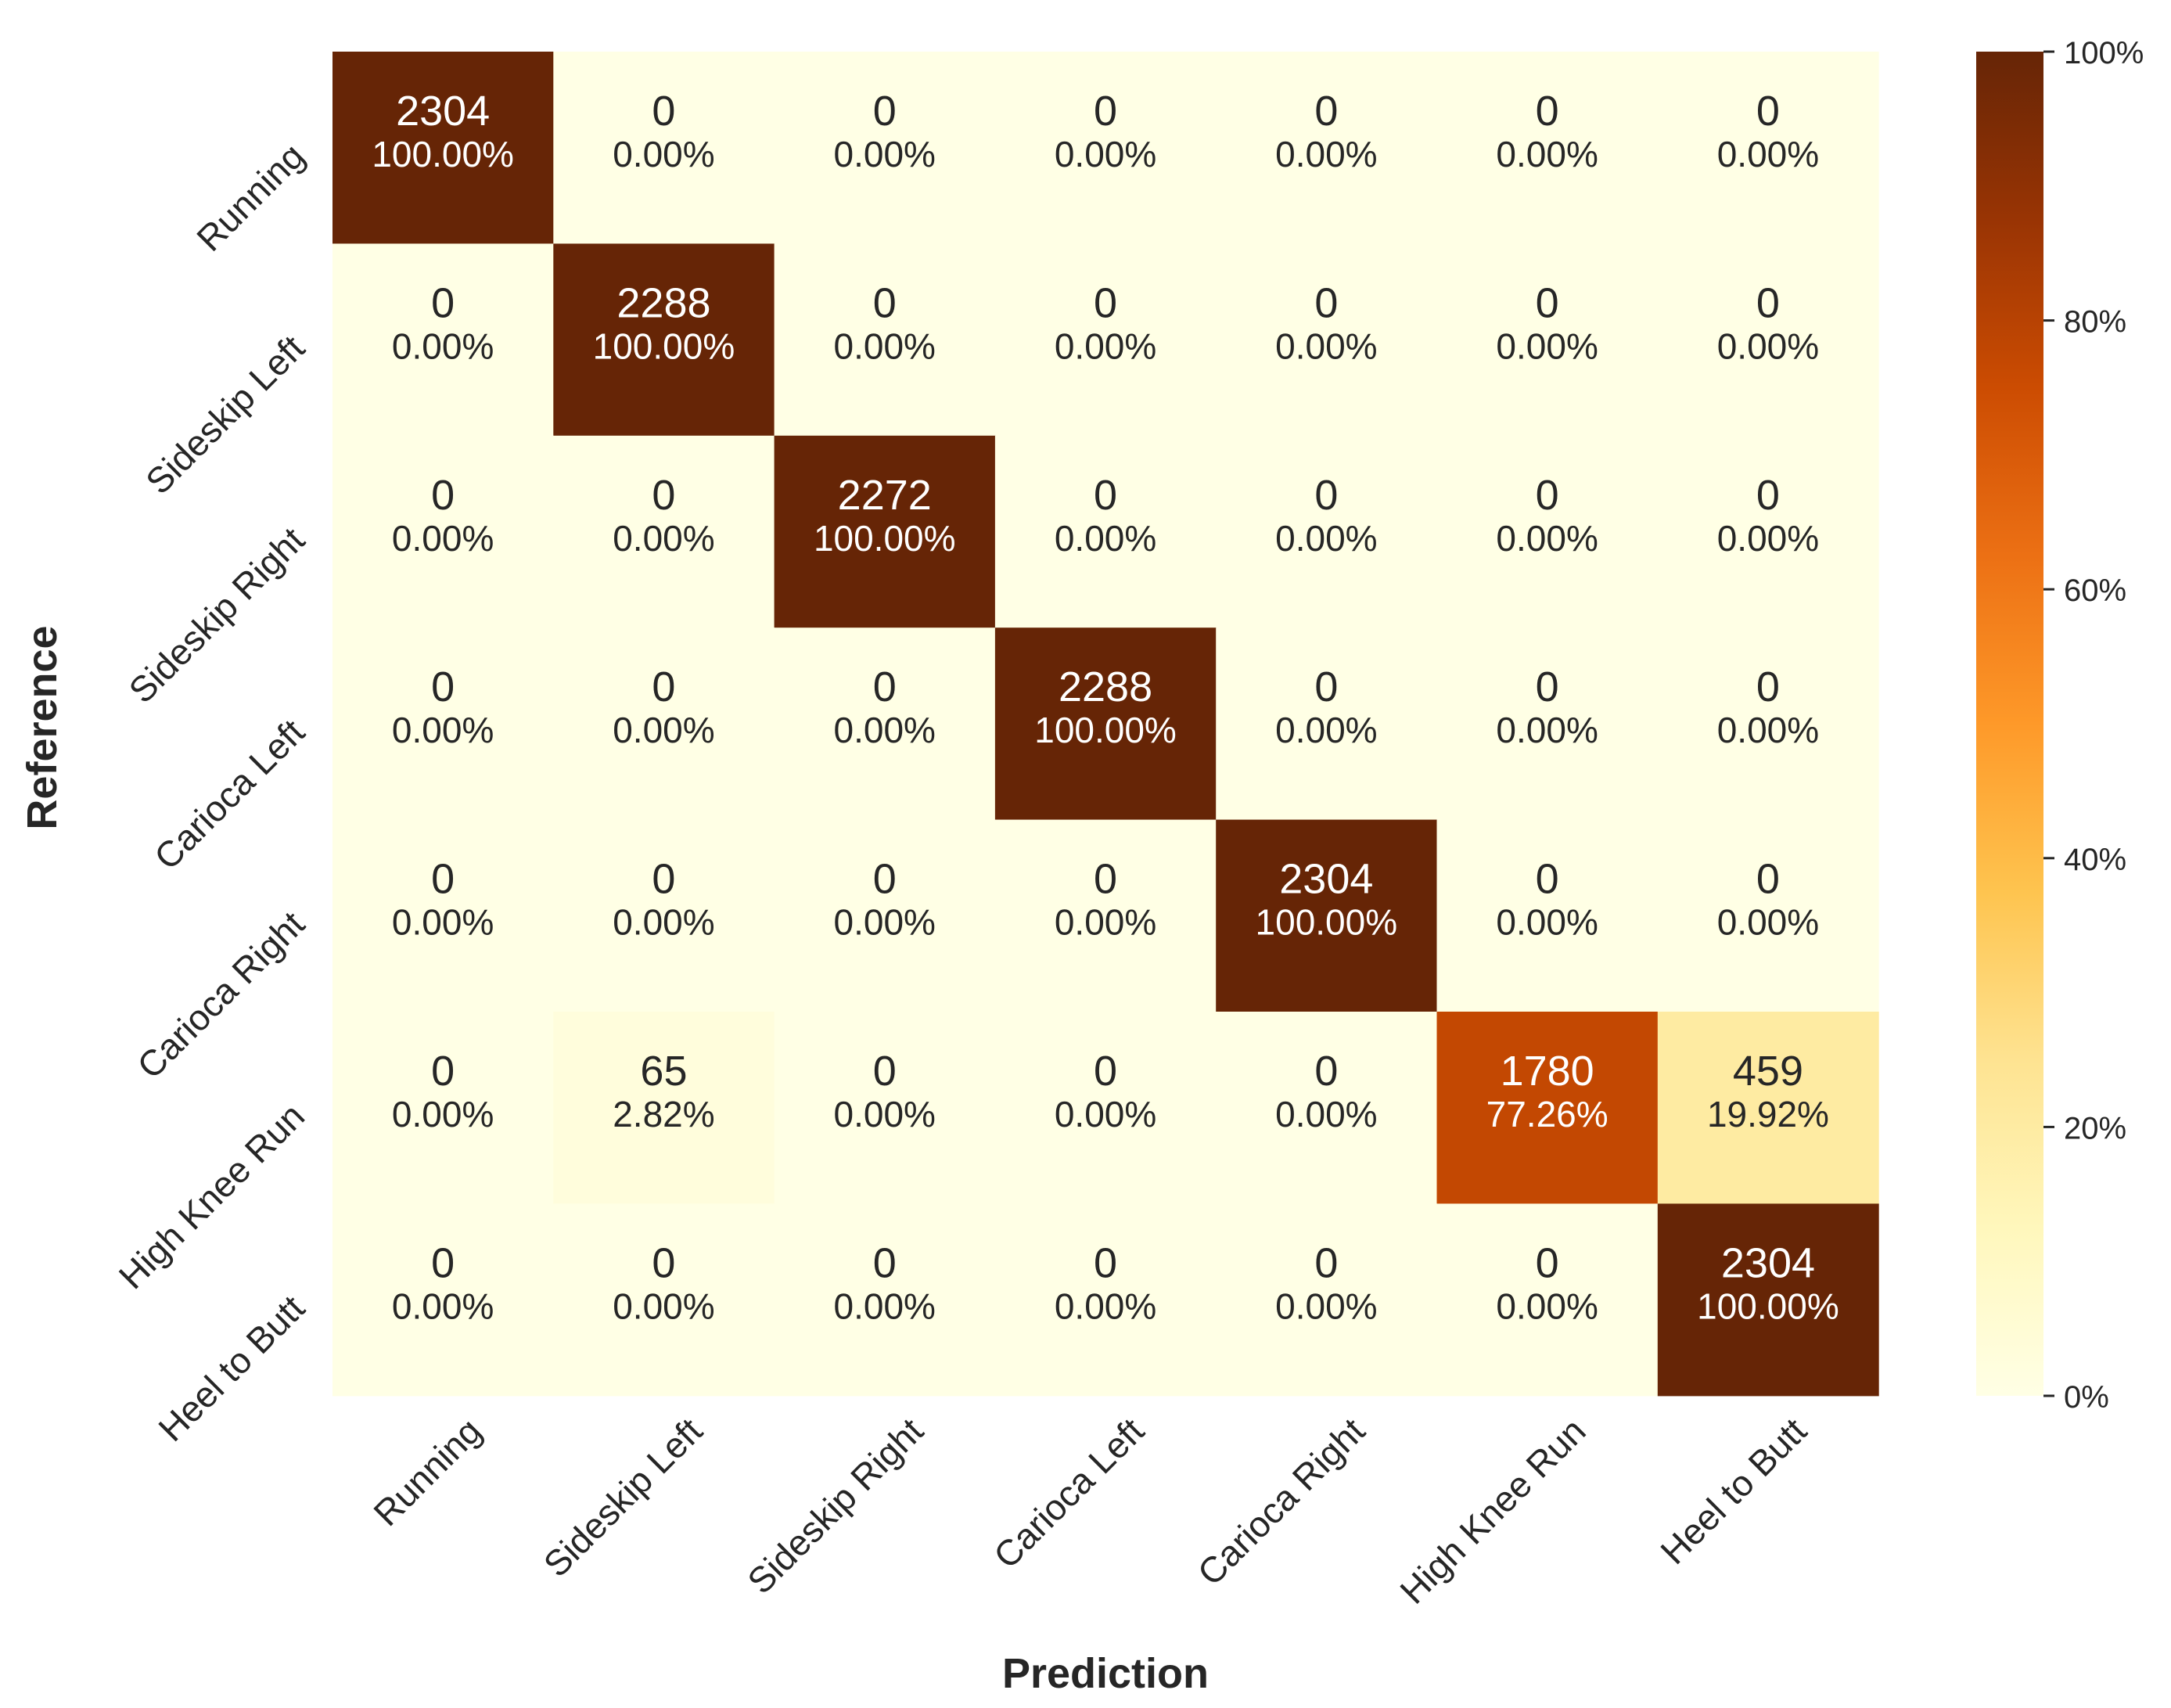 This screenshot has width=2171, height=1708. What do you see at coordinates (2095, 1128) in the screenshot?
I see `colorbar-tick-label: 20%` at bounding box center [2095, 1128].